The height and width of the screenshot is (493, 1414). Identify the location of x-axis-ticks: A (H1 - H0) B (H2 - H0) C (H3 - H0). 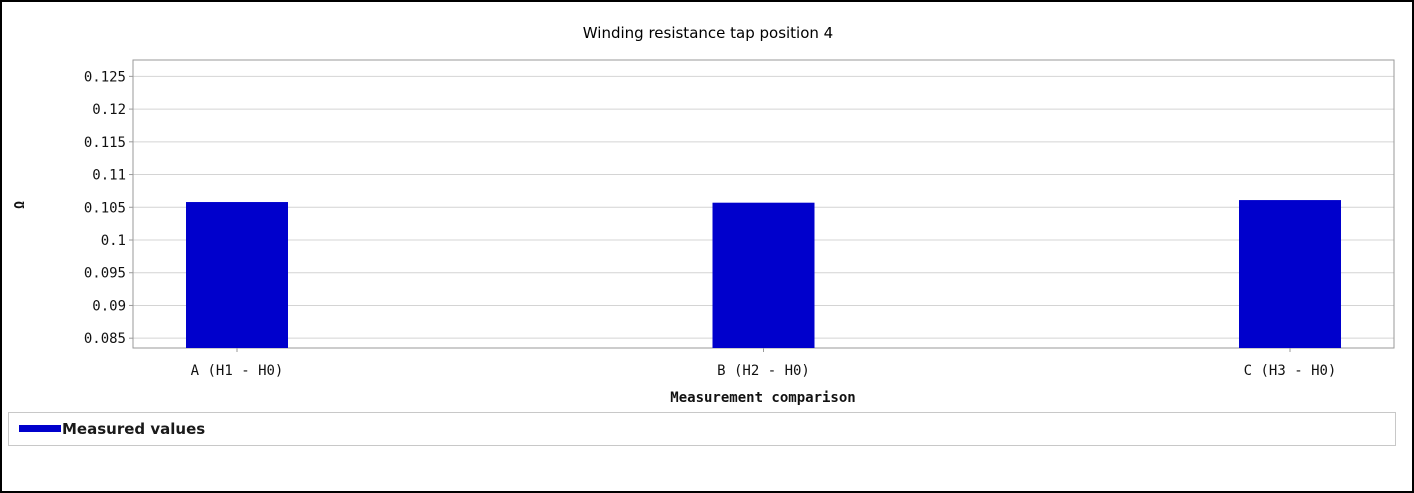
(764, 363).